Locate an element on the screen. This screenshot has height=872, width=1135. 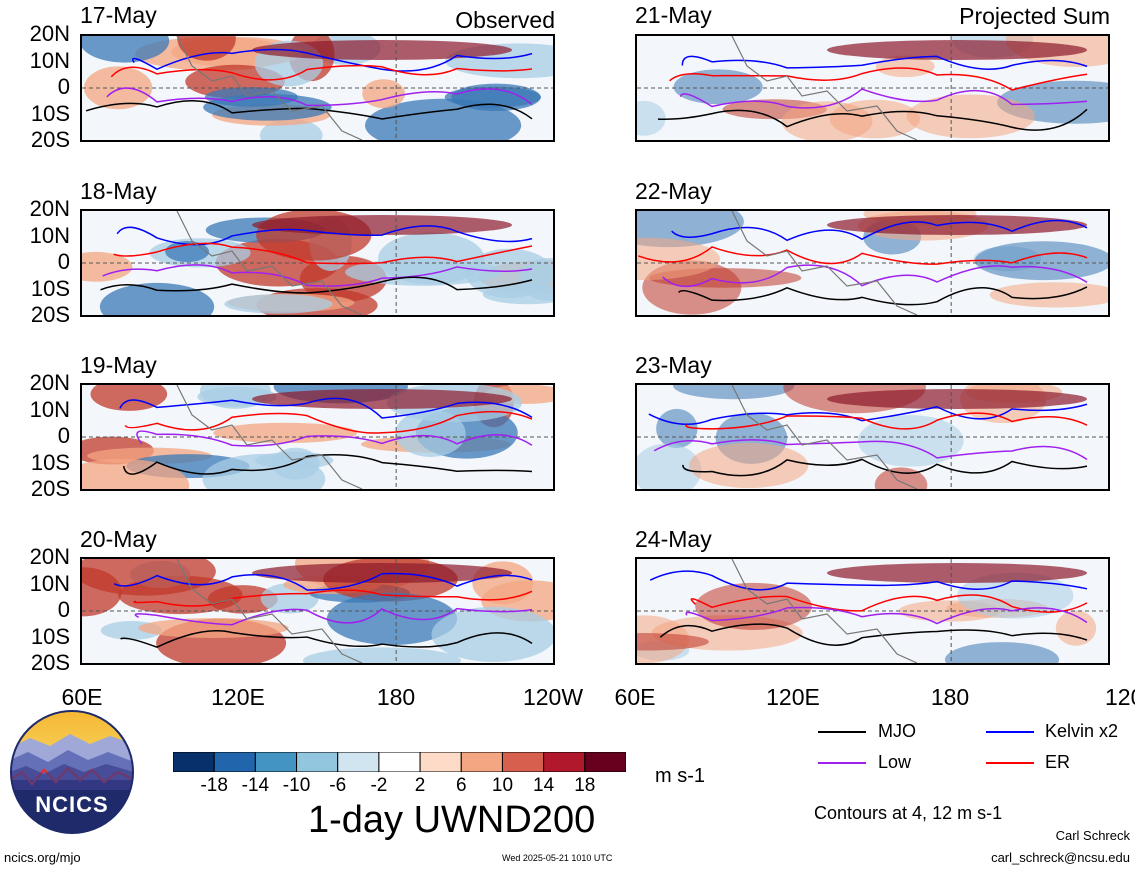
figure-title: 1-day UWND200 is located at coordinates (452, 820).